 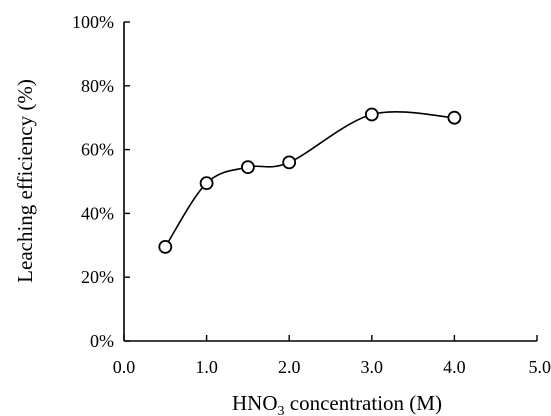 I want to click on y-axis-title: Leaching efficiency (%), so click(x=25, y=181).